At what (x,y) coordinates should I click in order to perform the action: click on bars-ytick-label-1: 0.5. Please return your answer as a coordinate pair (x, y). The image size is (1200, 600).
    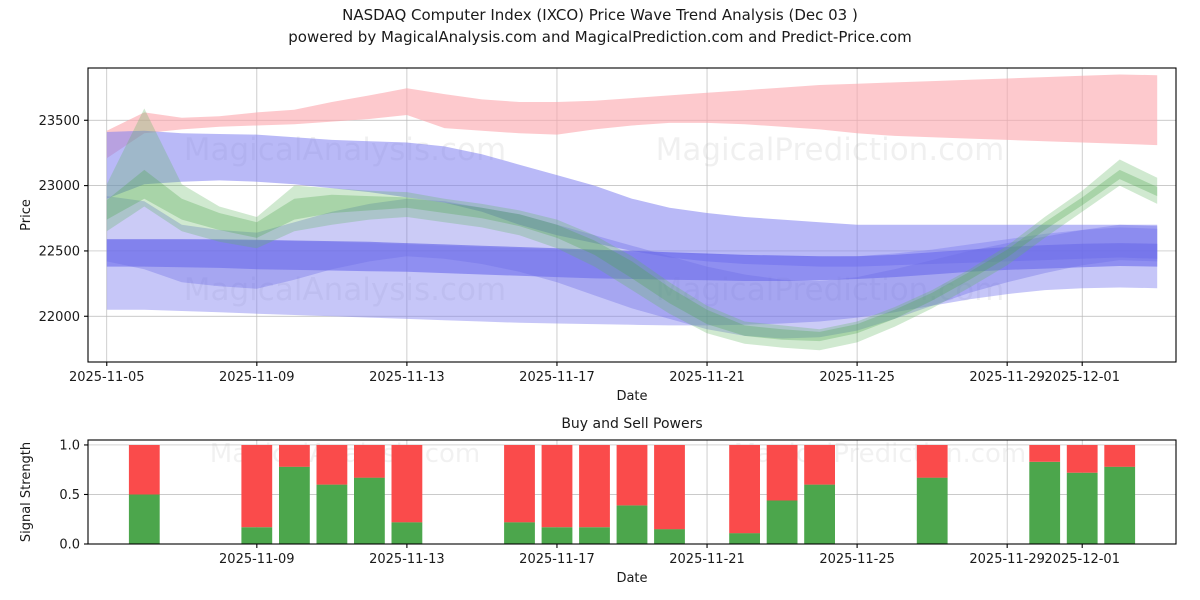
    Looking at the image, I should click on (69, 495).